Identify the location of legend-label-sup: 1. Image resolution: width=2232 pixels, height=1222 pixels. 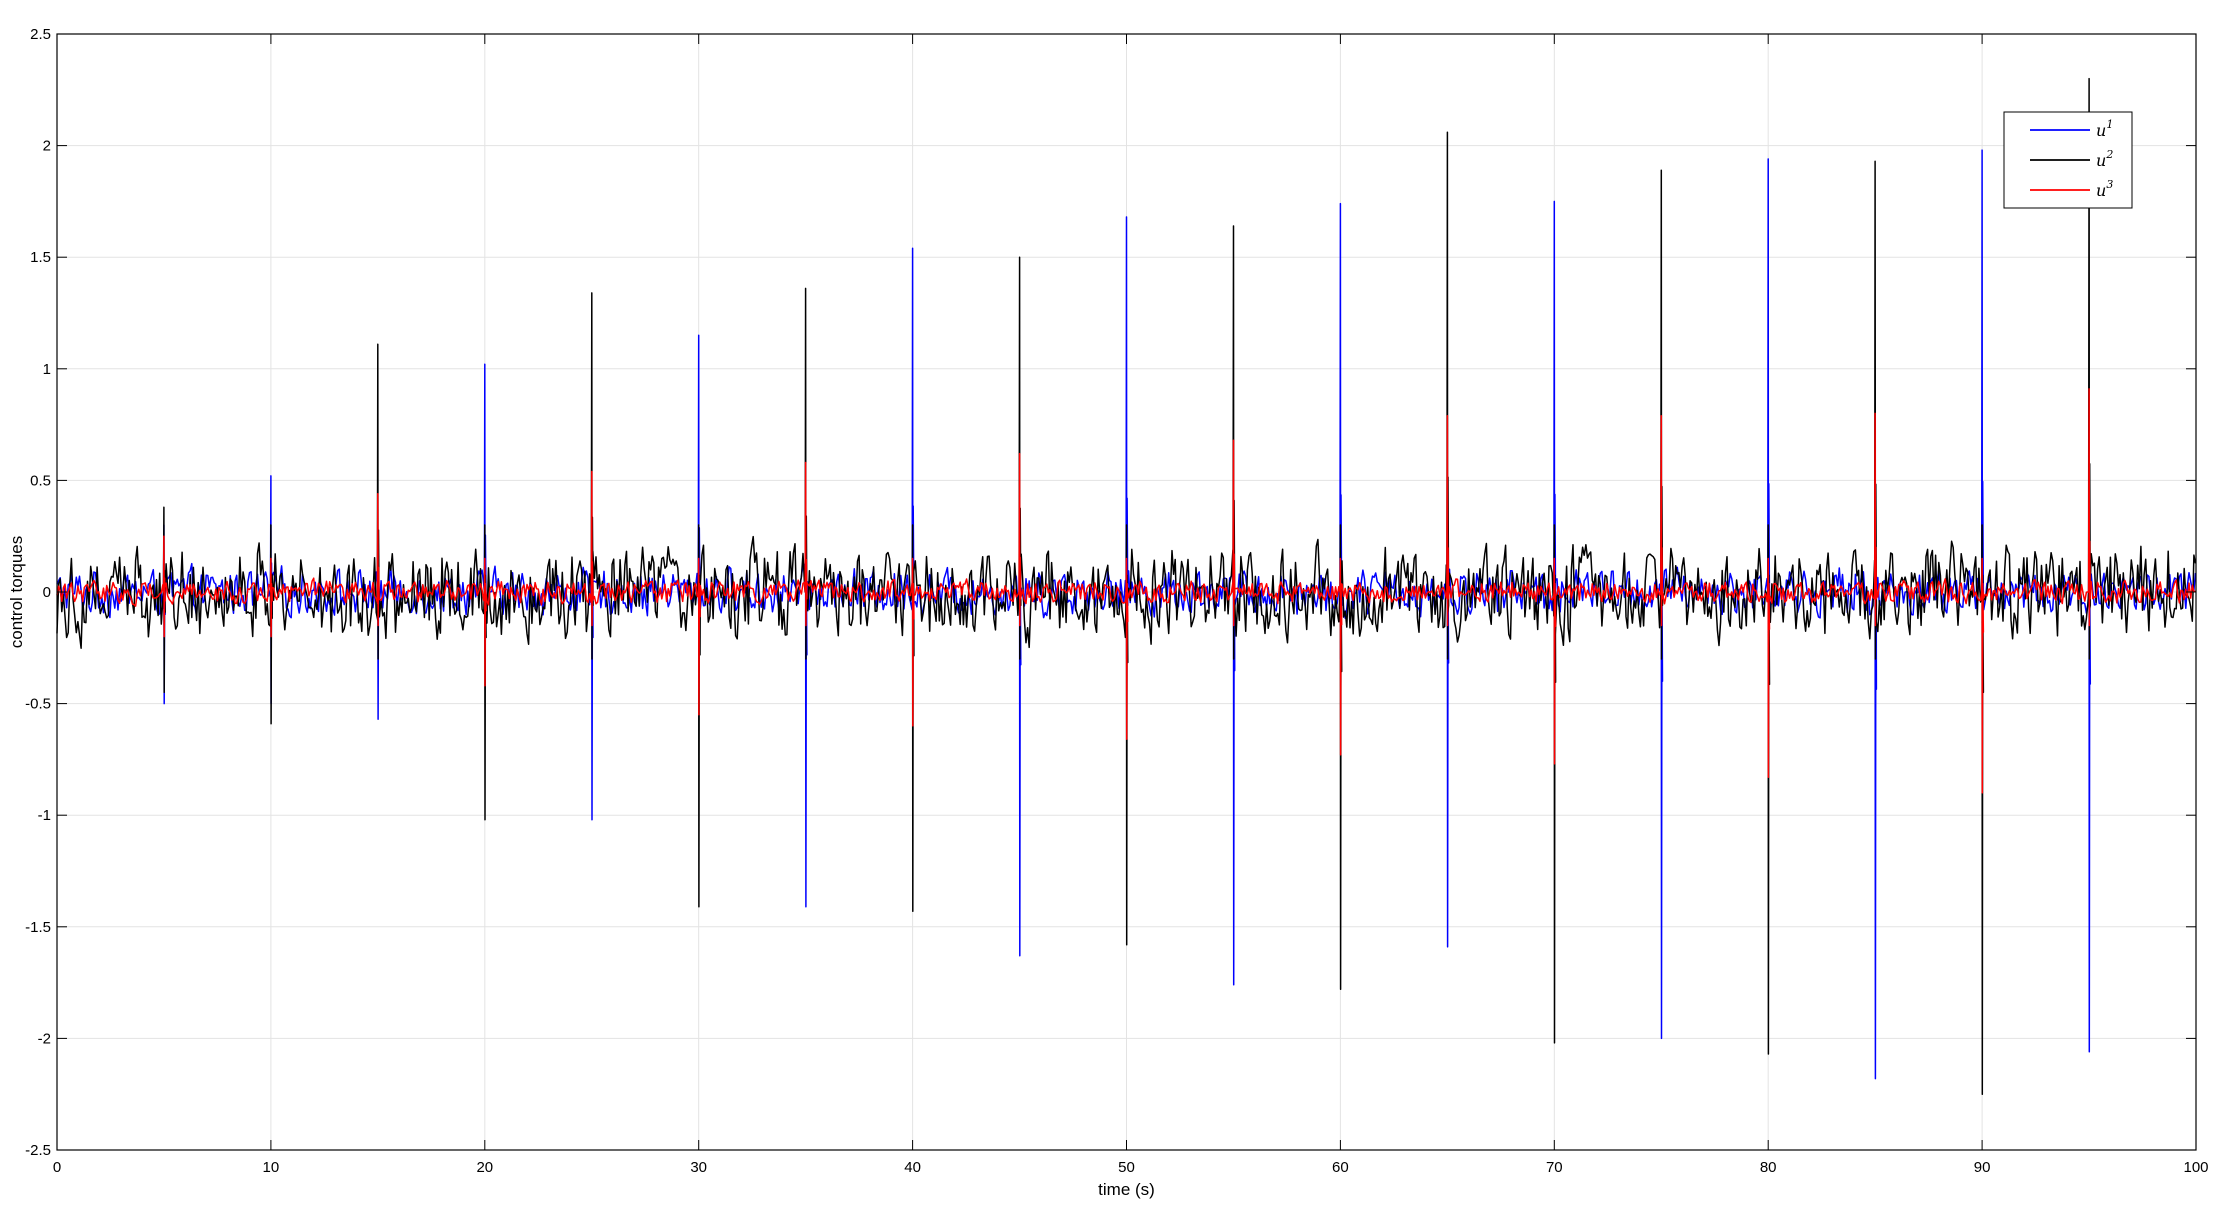
(2109, 124).